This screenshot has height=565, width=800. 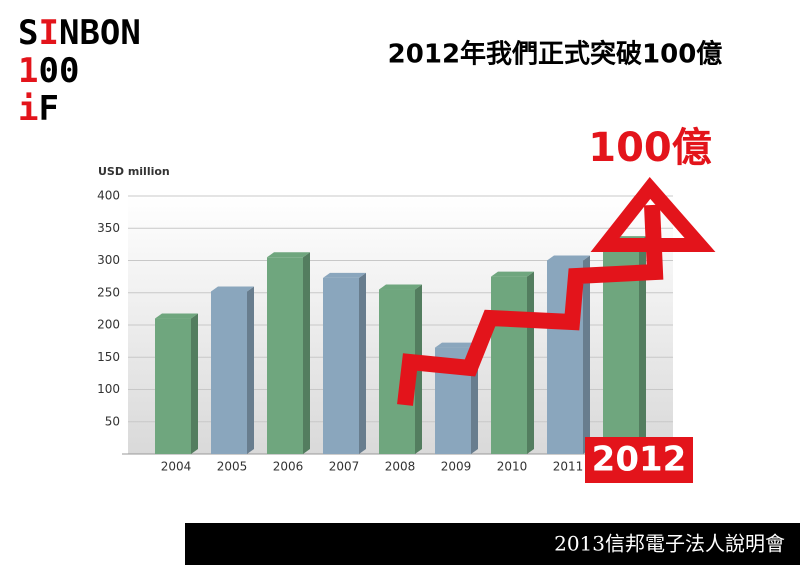 What do you see at coordinates (112, 421) in the screenshot?
I see `y-tick-label: 50` at bounding box center [112, 421].